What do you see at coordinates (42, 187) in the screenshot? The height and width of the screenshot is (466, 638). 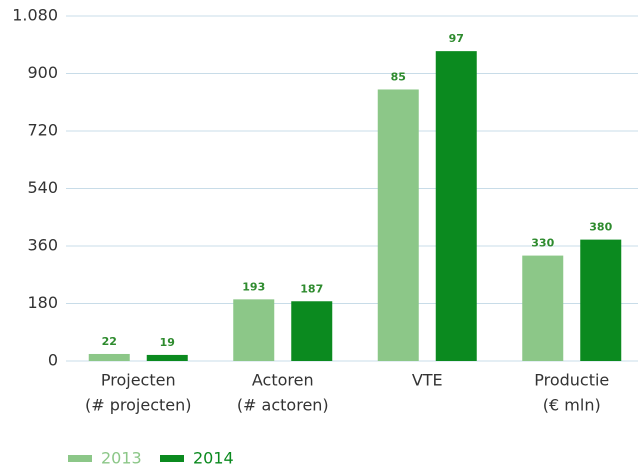 I see `y-tick-label: 540` at bounding box center [42, 187].